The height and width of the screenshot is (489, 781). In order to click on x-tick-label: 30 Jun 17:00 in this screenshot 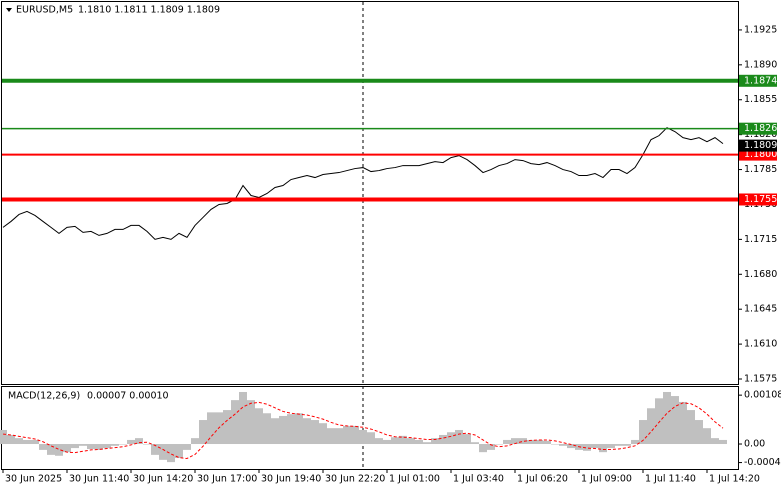, I will do `click(227, 479)`.